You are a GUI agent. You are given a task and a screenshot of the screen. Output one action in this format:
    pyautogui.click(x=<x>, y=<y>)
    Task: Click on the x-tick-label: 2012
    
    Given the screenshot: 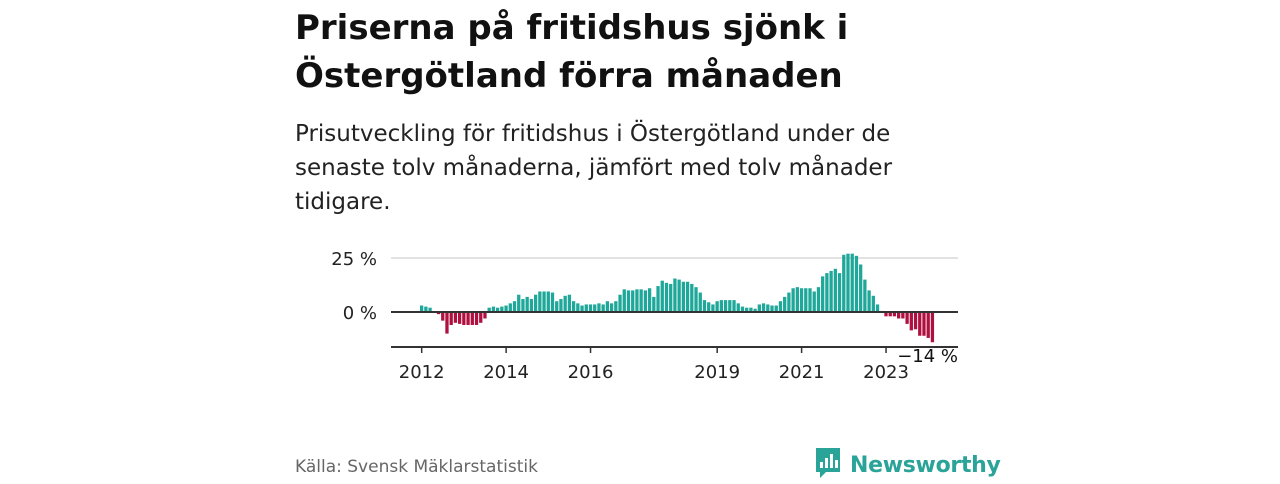 What is the action you would take?
    pyautogui.click(x=422, y=372)
    